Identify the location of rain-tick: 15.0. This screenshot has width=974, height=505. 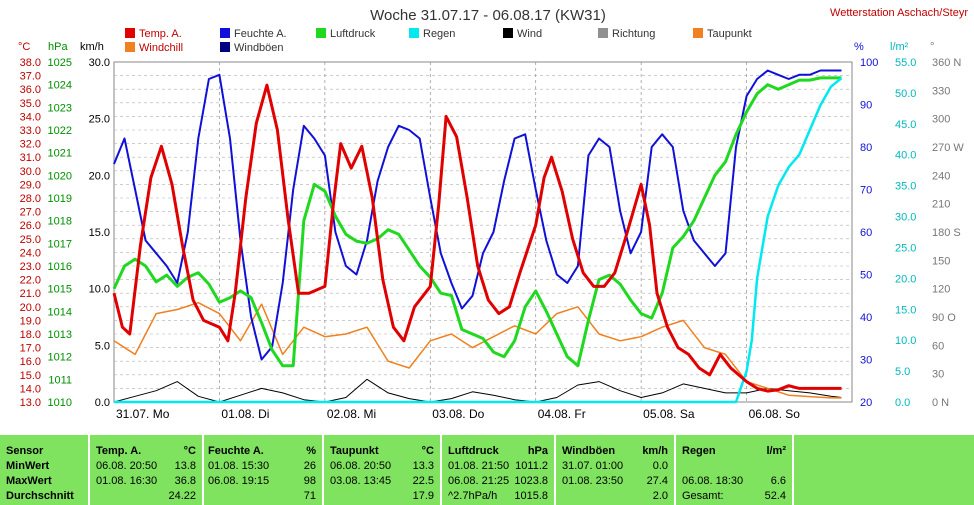
(905, 310).